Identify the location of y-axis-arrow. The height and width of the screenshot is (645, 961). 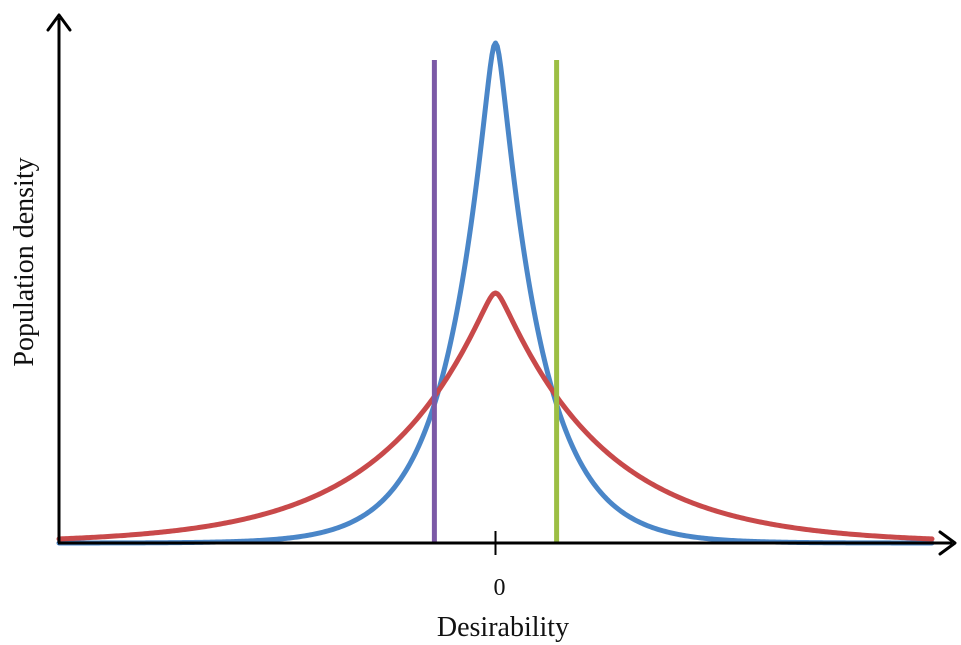
(59, 22).